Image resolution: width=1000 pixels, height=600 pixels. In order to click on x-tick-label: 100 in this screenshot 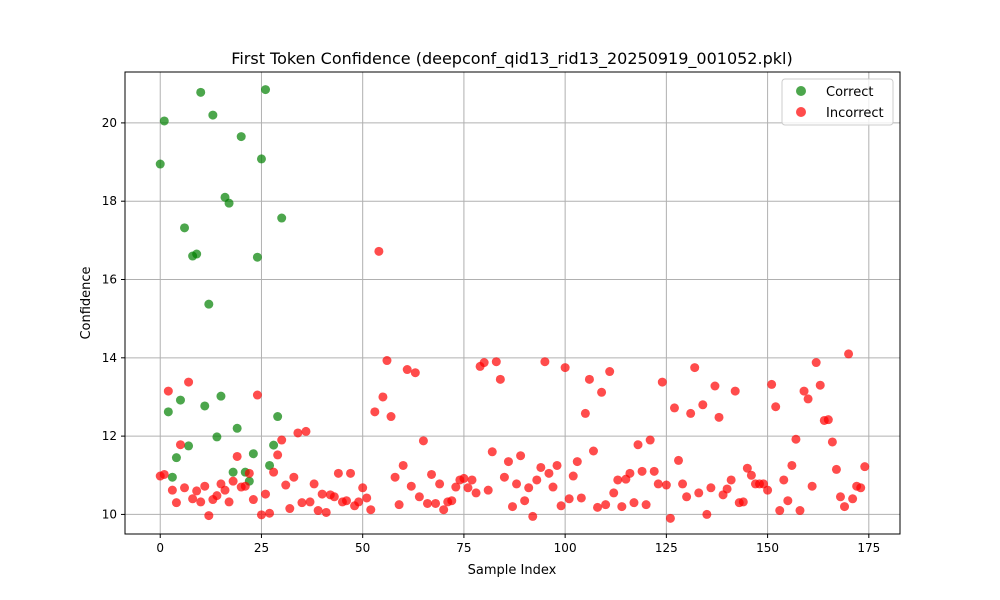, I will do `click(565, 548)`.